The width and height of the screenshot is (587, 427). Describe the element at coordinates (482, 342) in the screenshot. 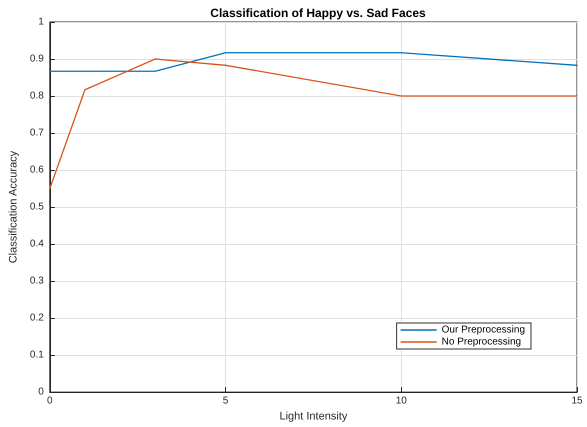

I see `legend-label: No Preprocessing` at that location.